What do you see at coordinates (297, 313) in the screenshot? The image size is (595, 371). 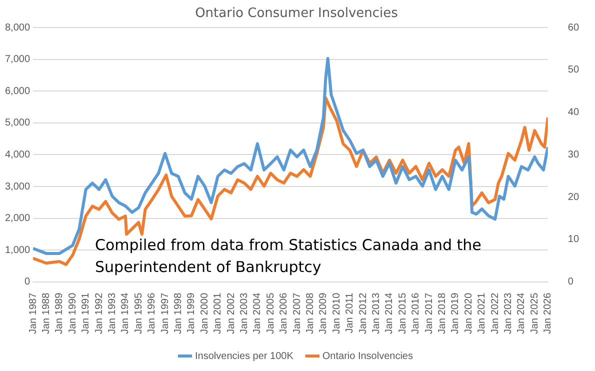 I see `x-tick-label: Jan 2007` at bounding box center [297, 313].